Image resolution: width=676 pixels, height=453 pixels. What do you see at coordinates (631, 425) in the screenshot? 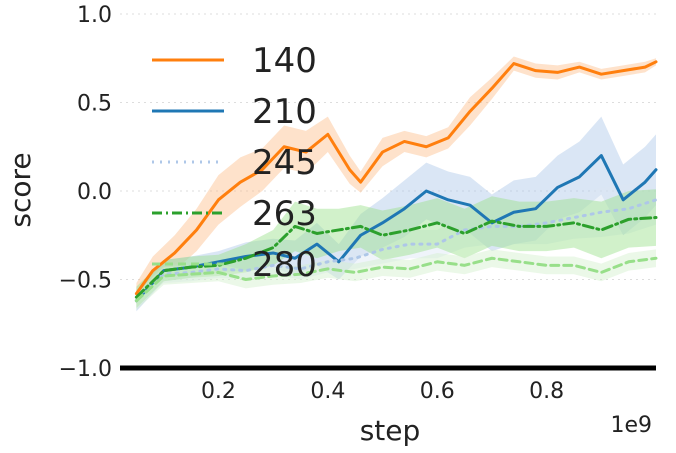
I see `x-axis-exponent-label: 1e9` at bounding box center [631, 425].